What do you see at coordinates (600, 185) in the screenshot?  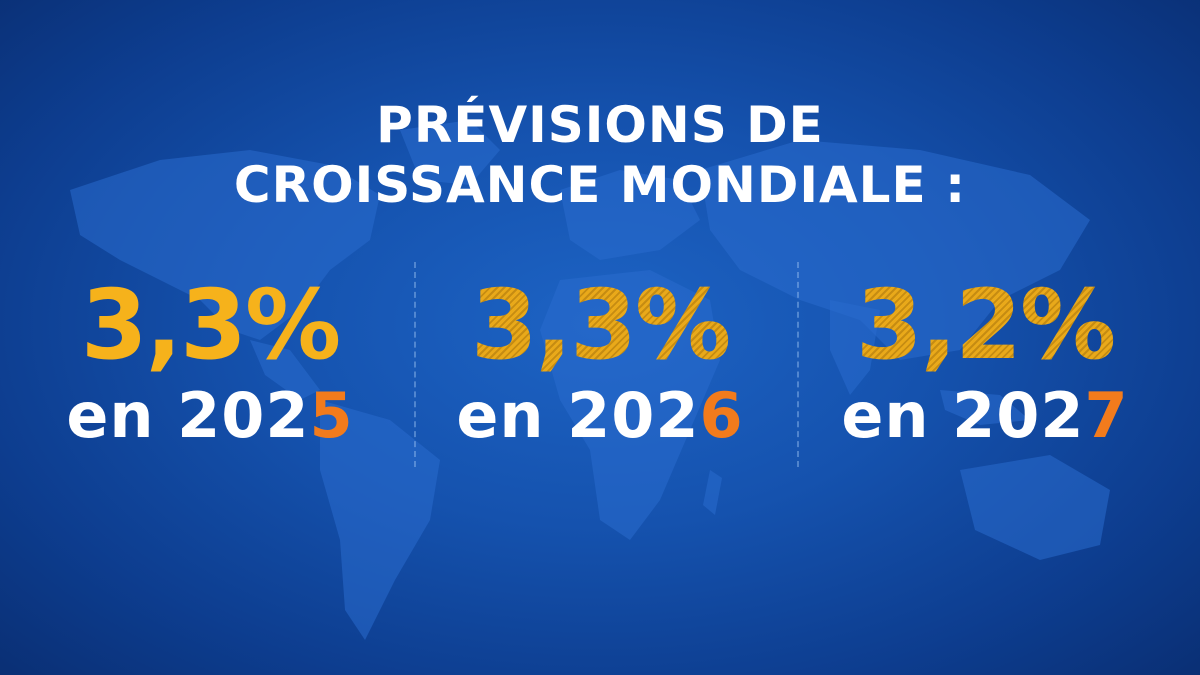 I see `title-line-2: CROISSANCE MONDIALE :` at bounding box center [600, 185].